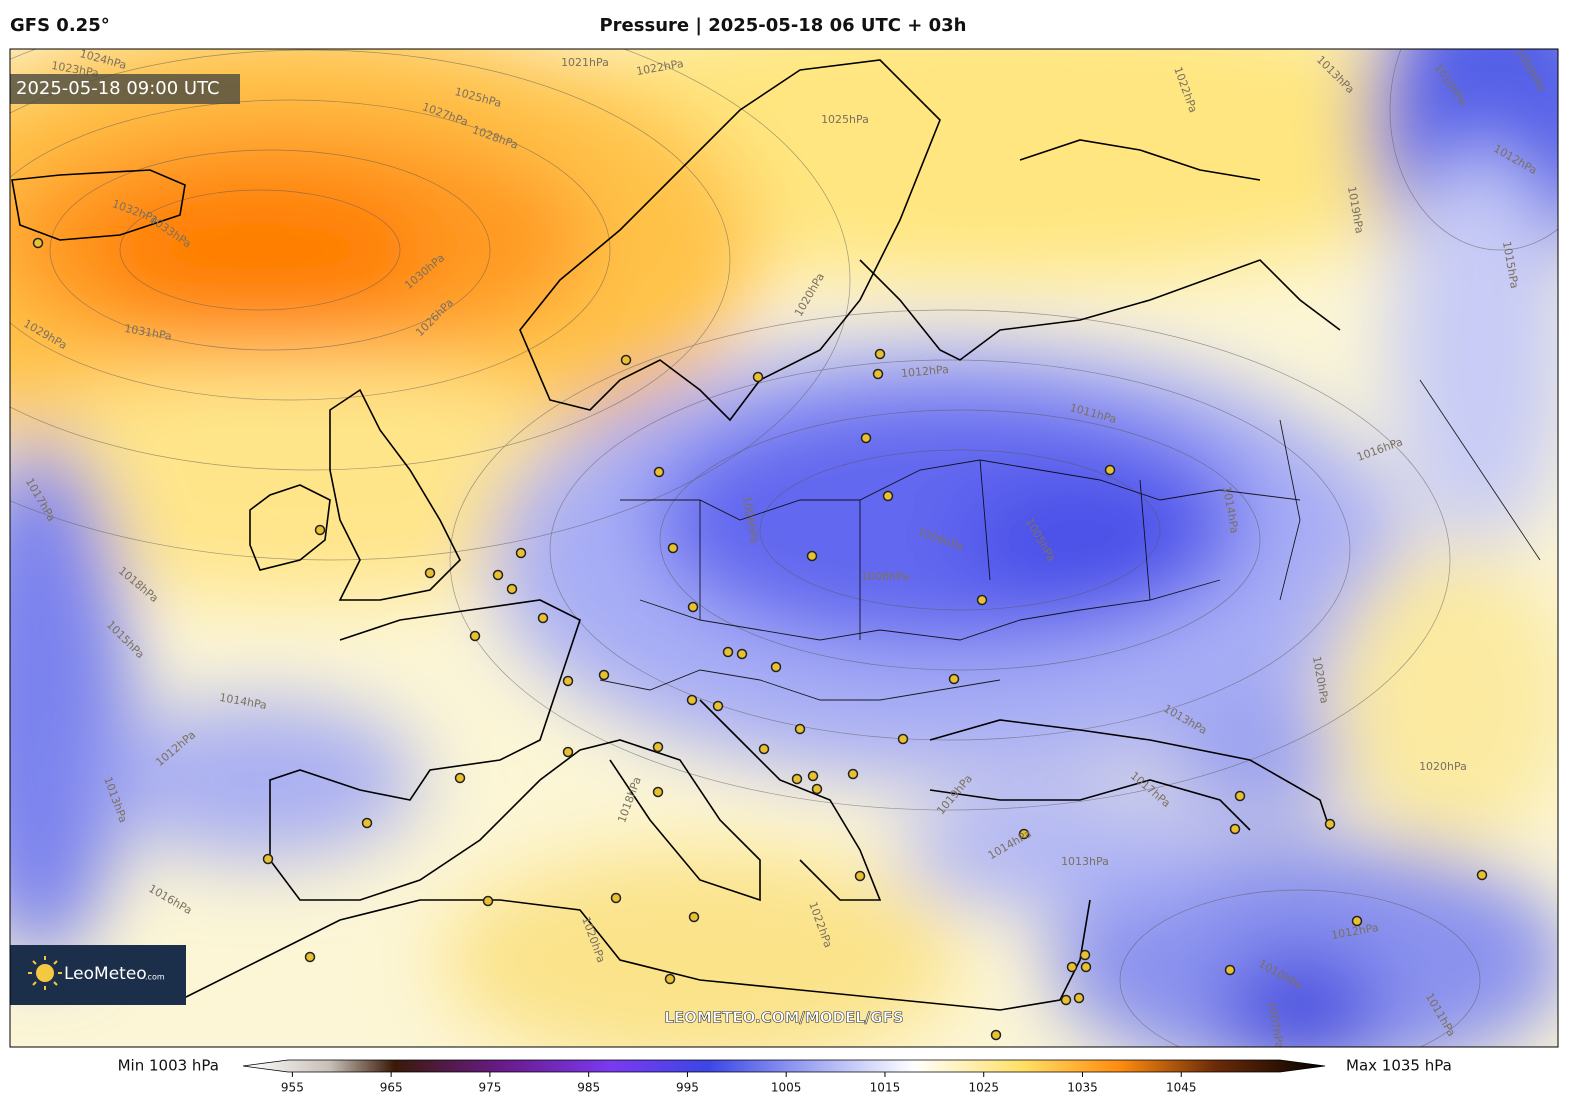 The image size is (1570, 1100). I want to click on isobar-label: 1020hPa, so click(1443, 766).